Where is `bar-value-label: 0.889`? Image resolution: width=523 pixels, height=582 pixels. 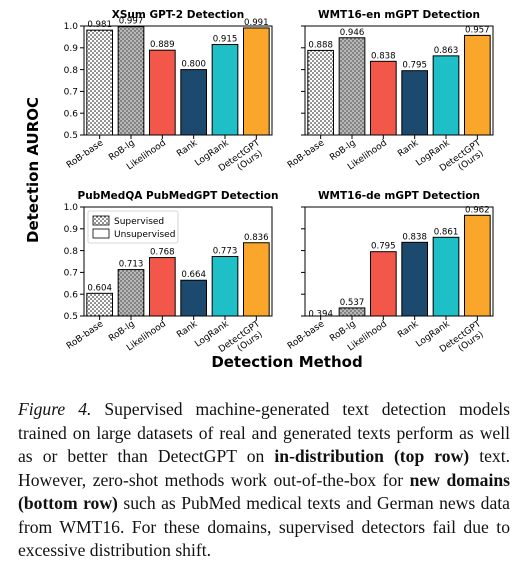 bar-value-label: 0.889 is located at coordinates (162, 45).